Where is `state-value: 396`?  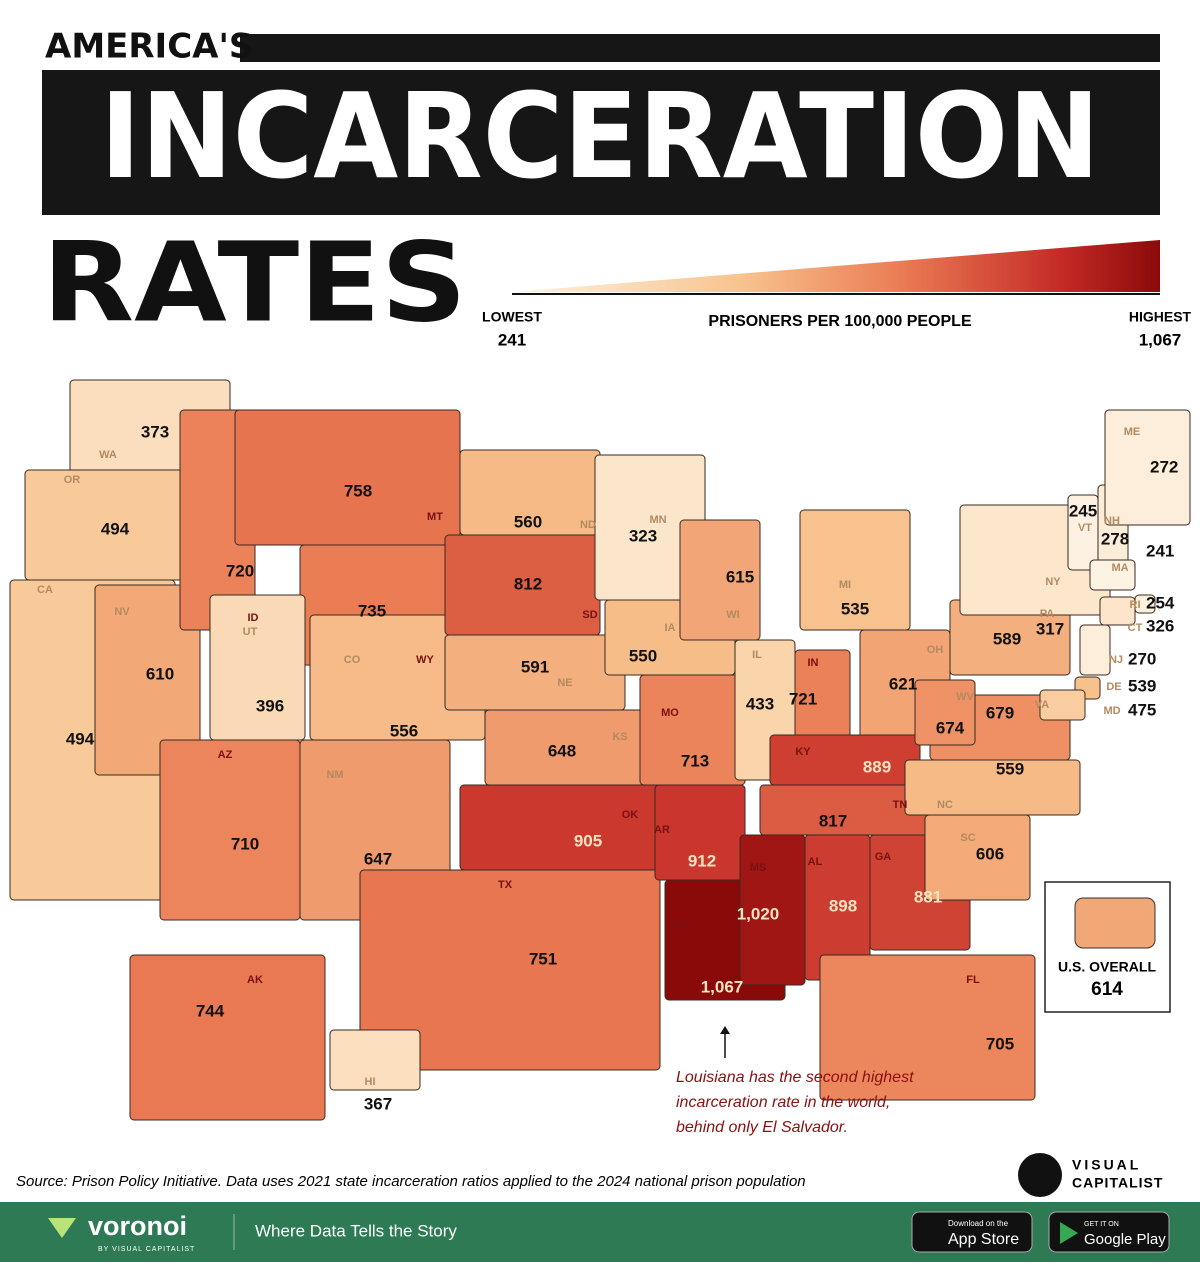 state-value: 396 is located at coordinates (270, 705).